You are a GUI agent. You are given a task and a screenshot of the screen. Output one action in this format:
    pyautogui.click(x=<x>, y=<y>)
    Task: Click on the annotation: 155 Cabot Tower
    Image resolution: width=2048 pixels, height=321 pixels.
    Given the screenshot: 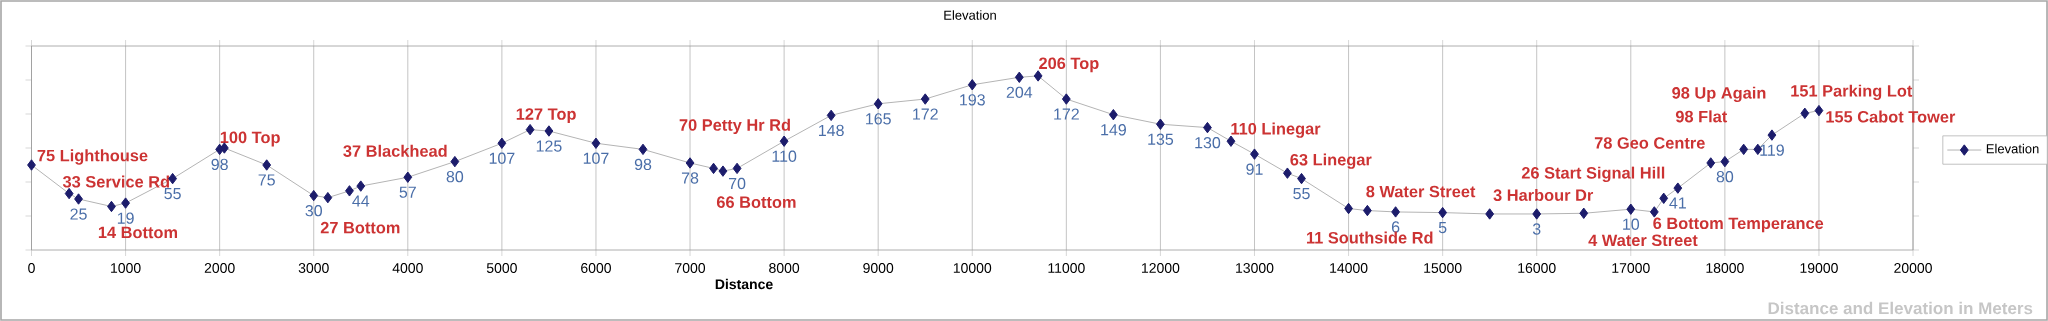 What is the action you would take?
    pyautogui.click(x=1891, y=116)
    